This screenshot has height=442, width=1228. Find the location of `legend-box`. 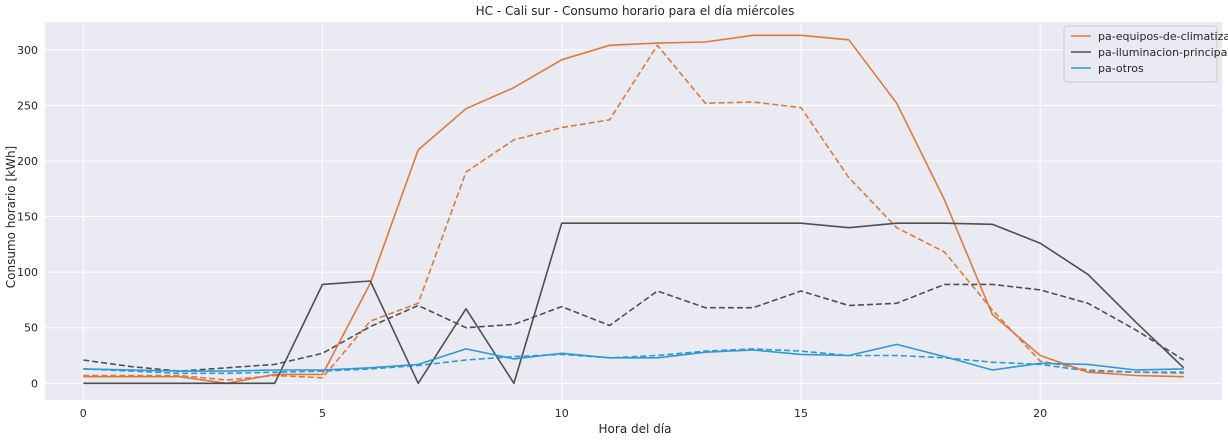

legend-box is located at coordinates (1140, 54).